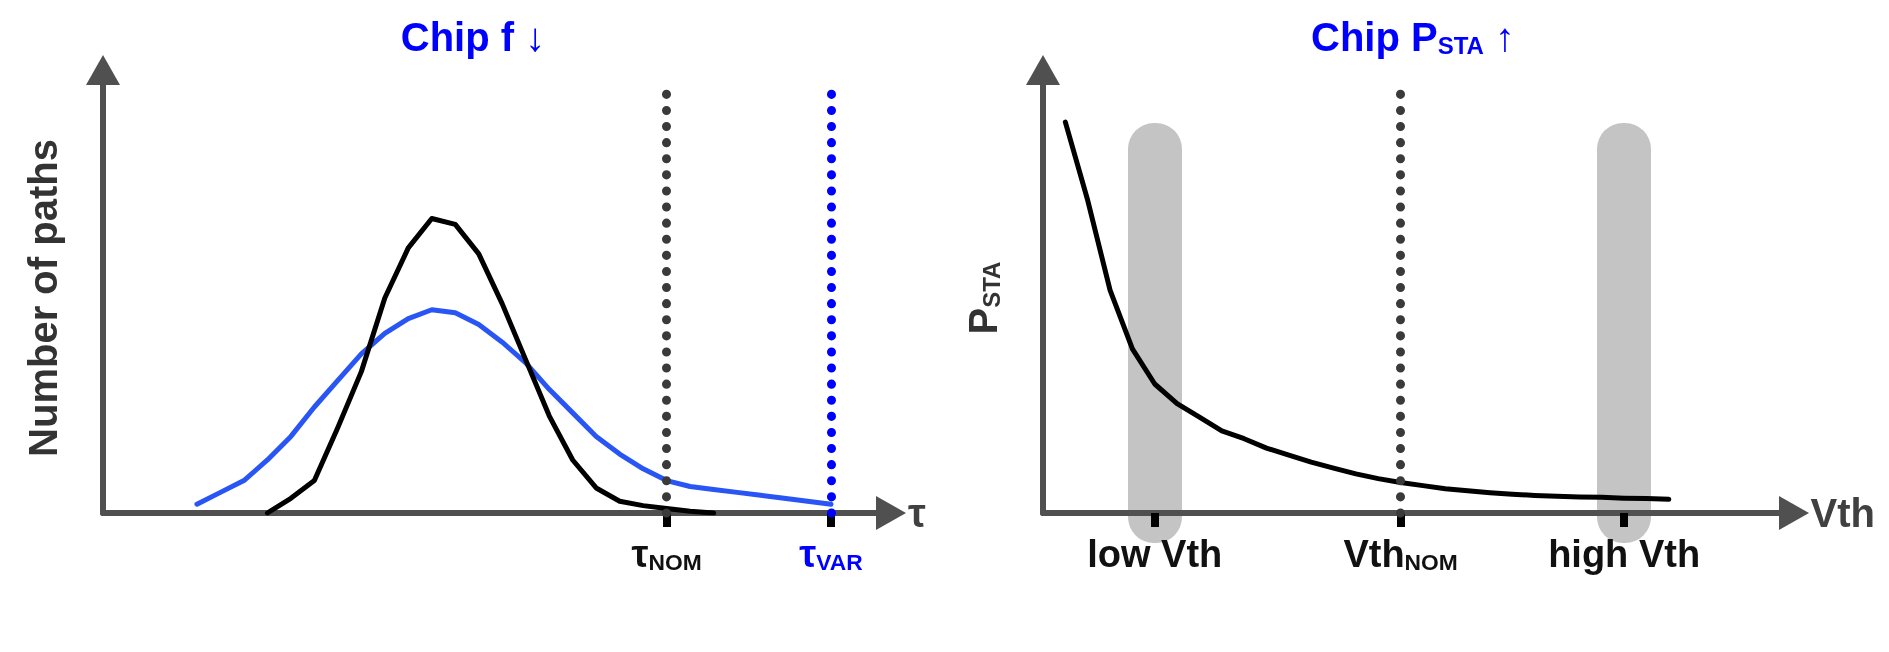  I want to click on x-tick-label: τNOM, so click(666, 554).